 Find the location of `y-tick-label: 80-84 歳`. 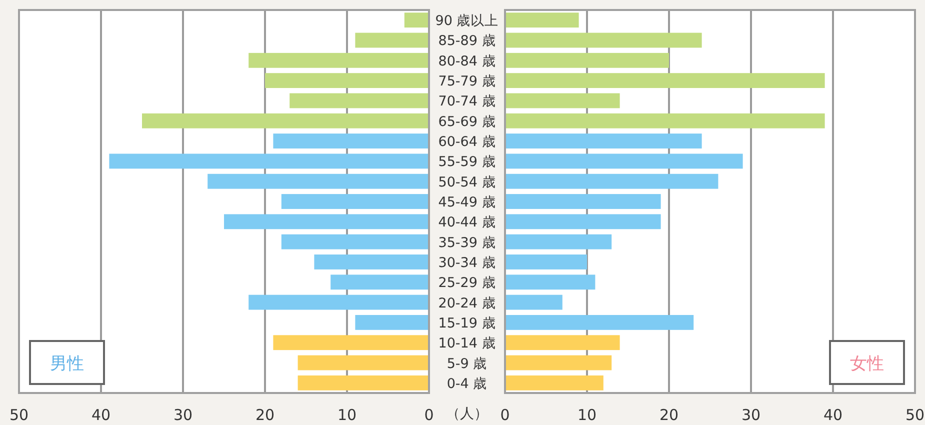

y-tick-label: 80-84 歳 is located at coordinates (467, 61).